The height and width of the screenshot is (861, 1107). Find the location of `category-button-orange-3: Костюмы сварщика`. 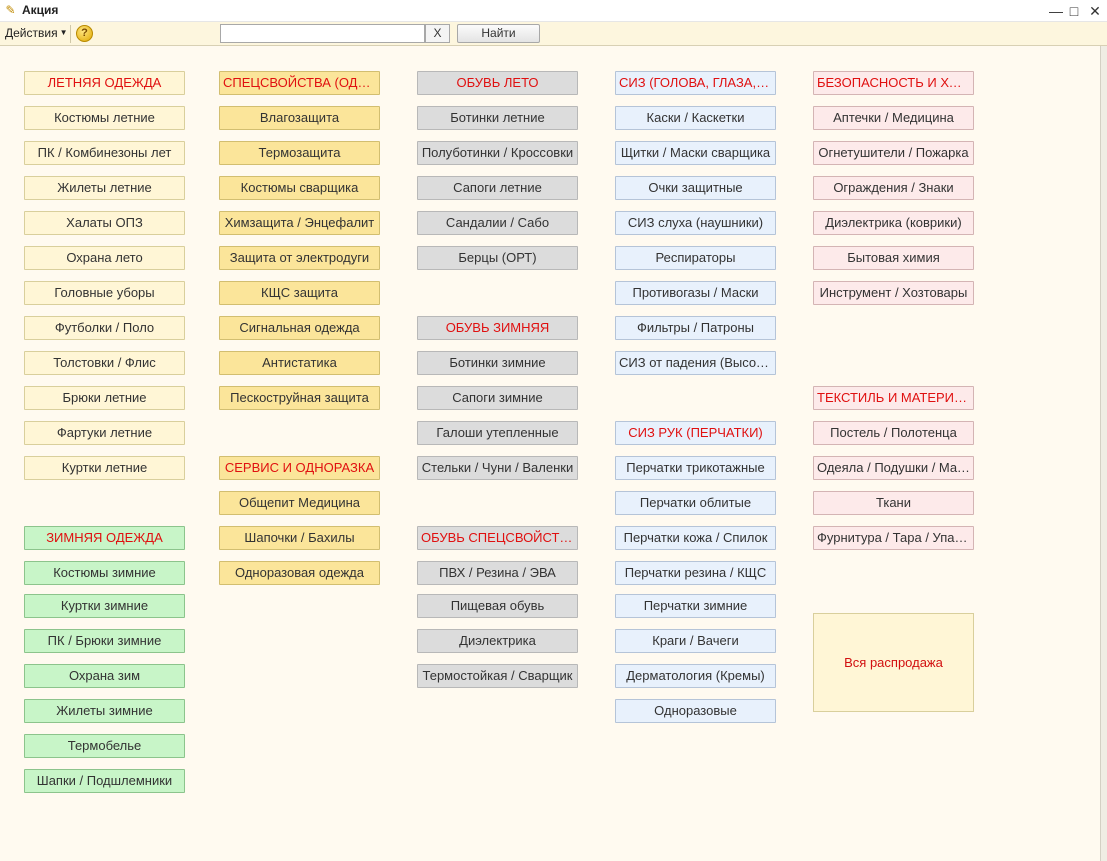

category-button-orange-3: Костюмы сварщика is located at coordinates (299, 188).